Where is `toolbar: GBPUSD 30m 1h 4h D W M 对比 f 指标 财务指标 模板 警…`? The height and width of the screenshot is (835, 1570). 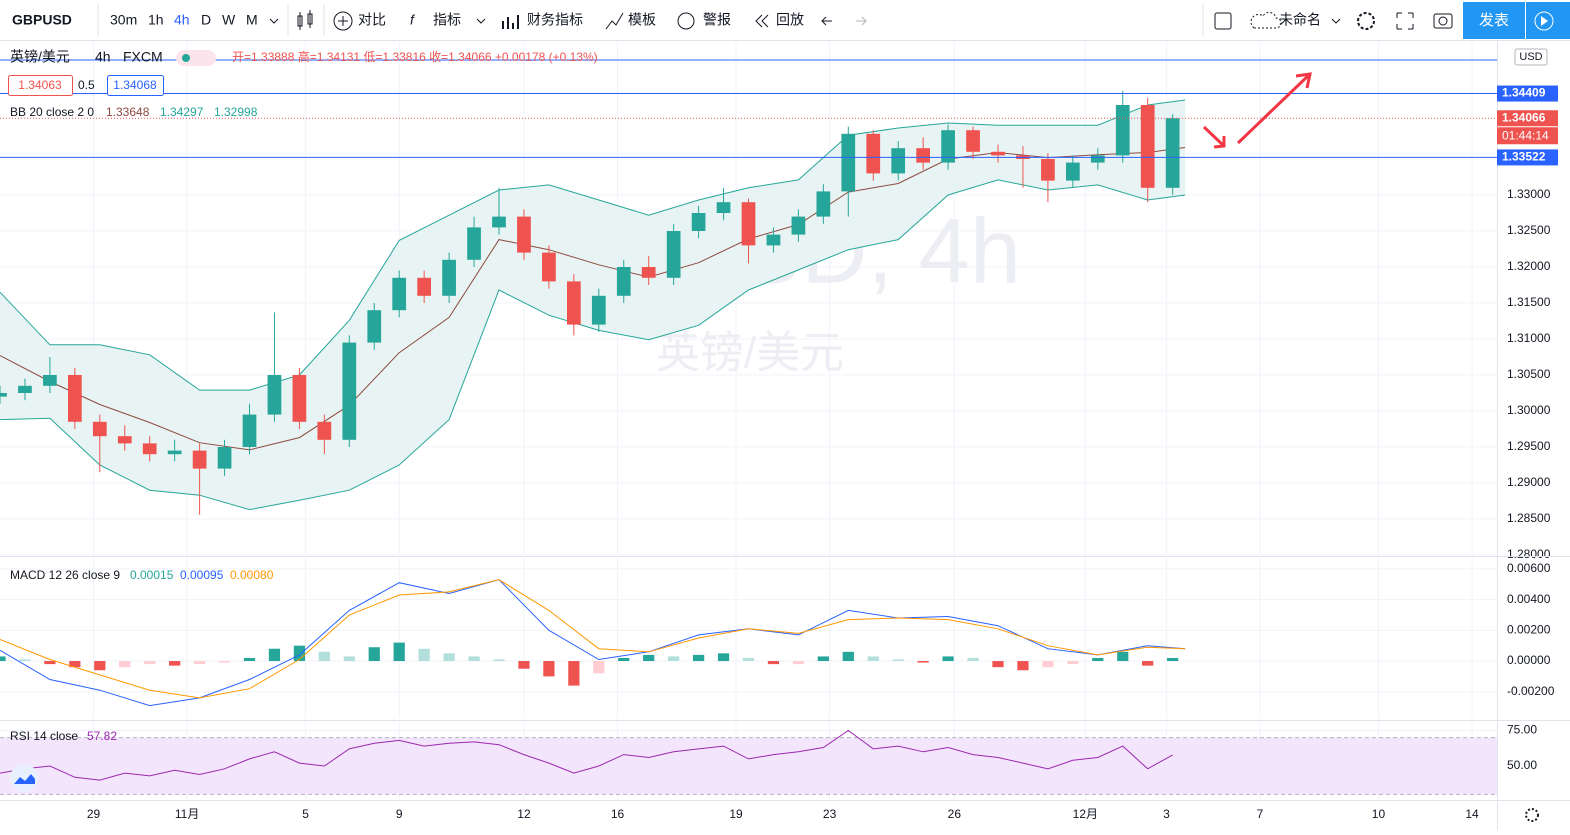 toolbar: GBPUSD 30m 1h 4h D W M 对比 f 指标 财务指标 模板 警… is located at coordinates (785, 21).